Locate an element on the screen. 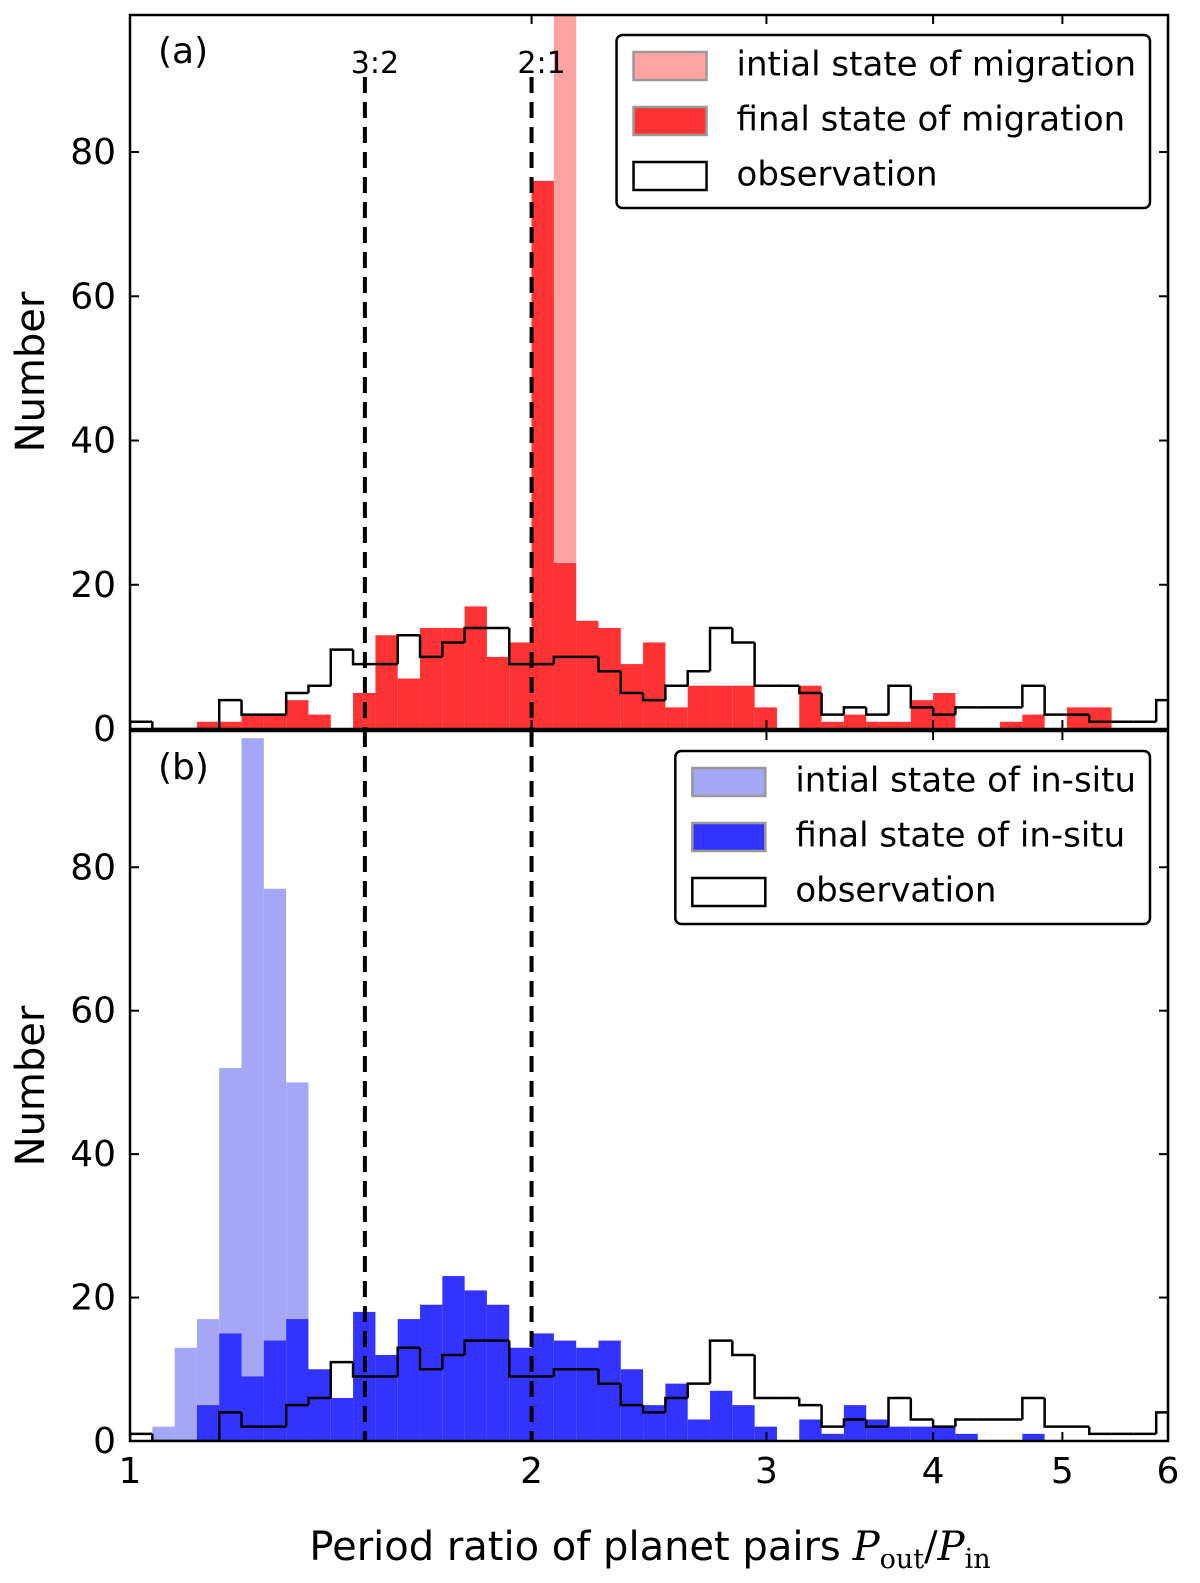 The width and height of the screenshot is (1200, 1583). y-tick-label: 80 is located at coordinates (93, 867).